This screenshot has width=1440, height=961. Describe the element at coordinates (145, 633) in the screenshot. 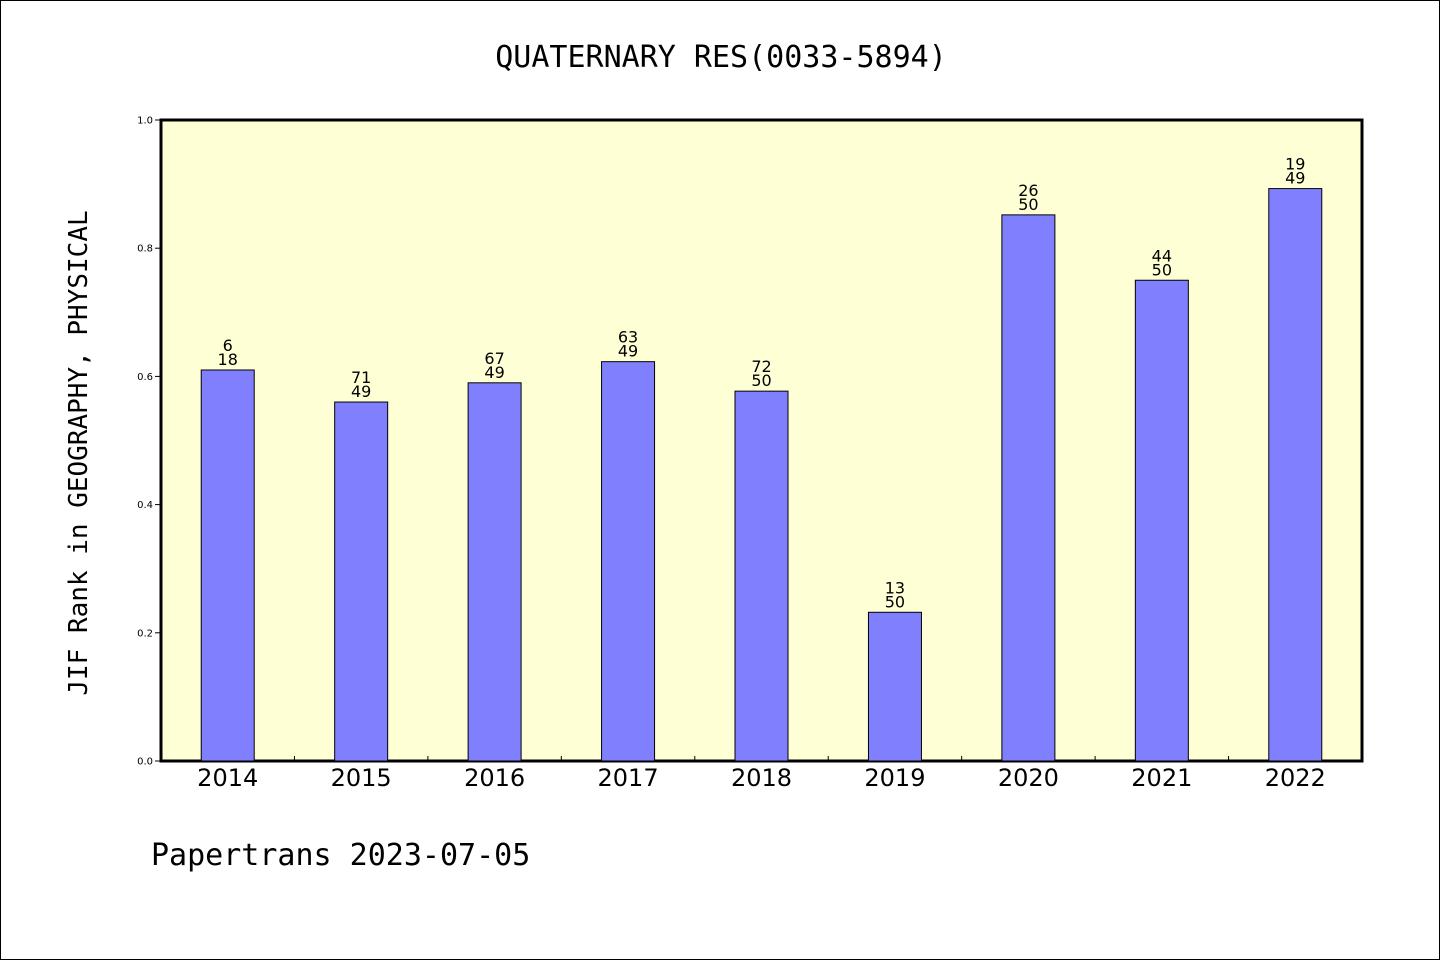

I see `y-tick-label: 0.2` at that location.